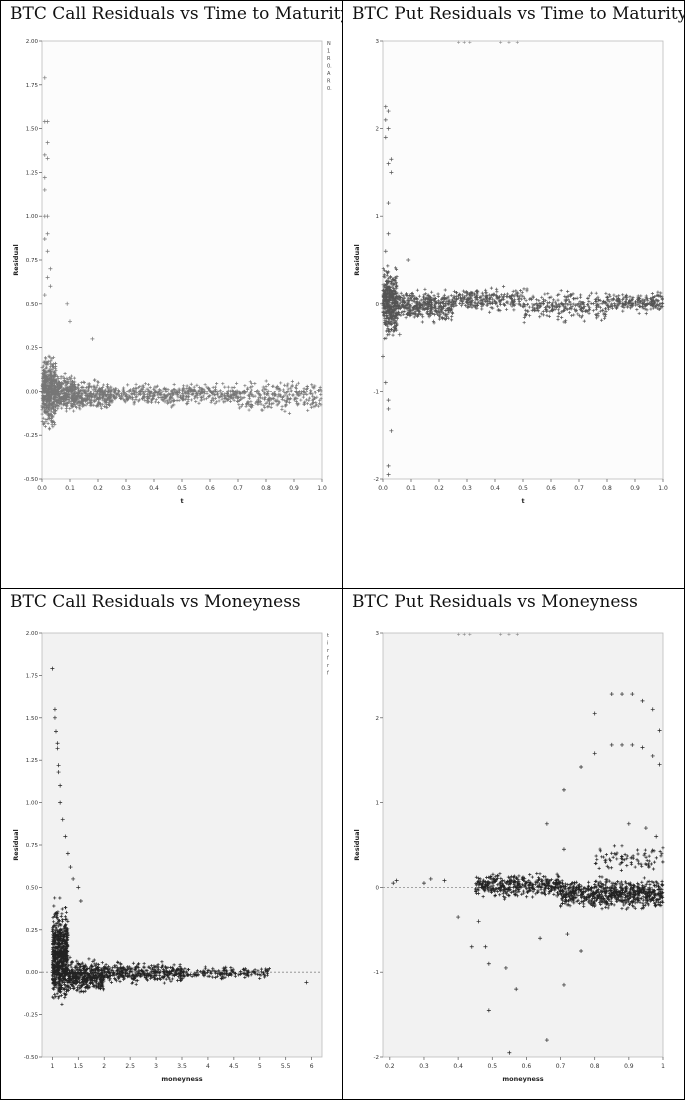  Describe the element at coordinates (522, 501) in the screenshot. I see `x-axis-label: t` at that location.